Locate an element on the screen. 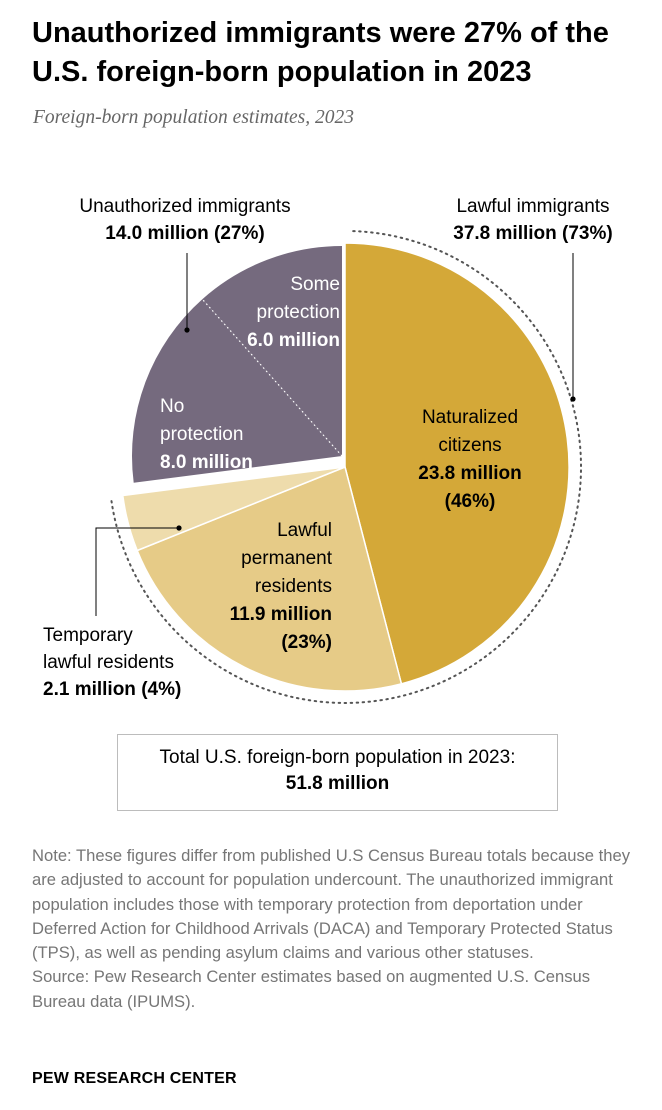 This screenshot has height=1110, width=662. chart-subtitle: Foreign-born population estimates, 2023 is located at coordinates (194, 117).